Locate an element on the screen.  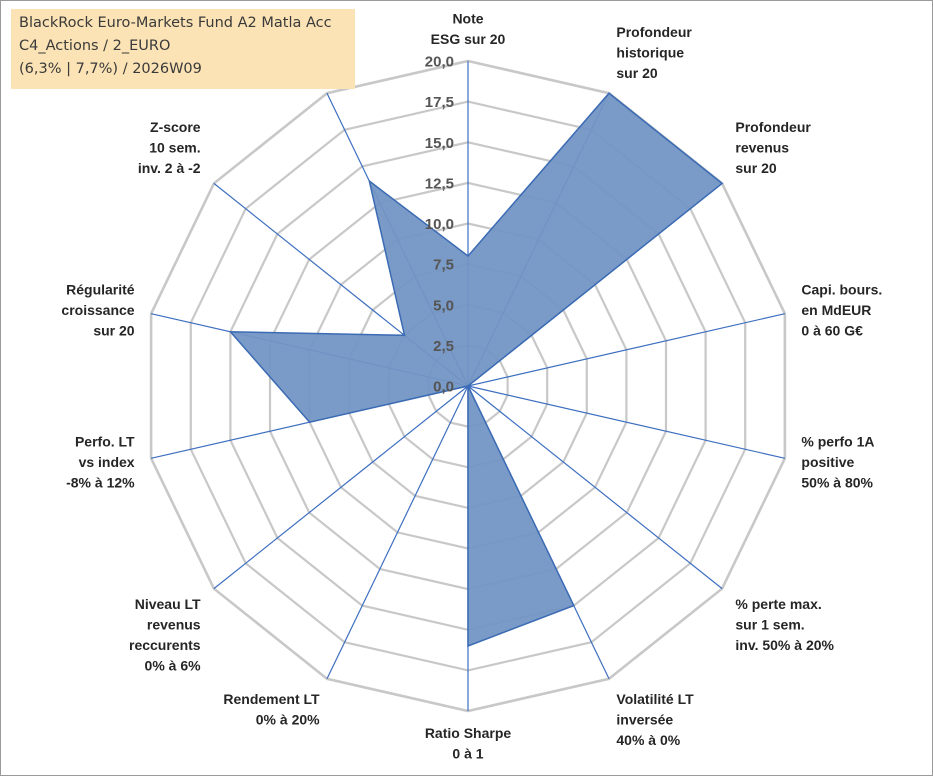
tick-label: 17,5 is located at coordinates (439, 102).